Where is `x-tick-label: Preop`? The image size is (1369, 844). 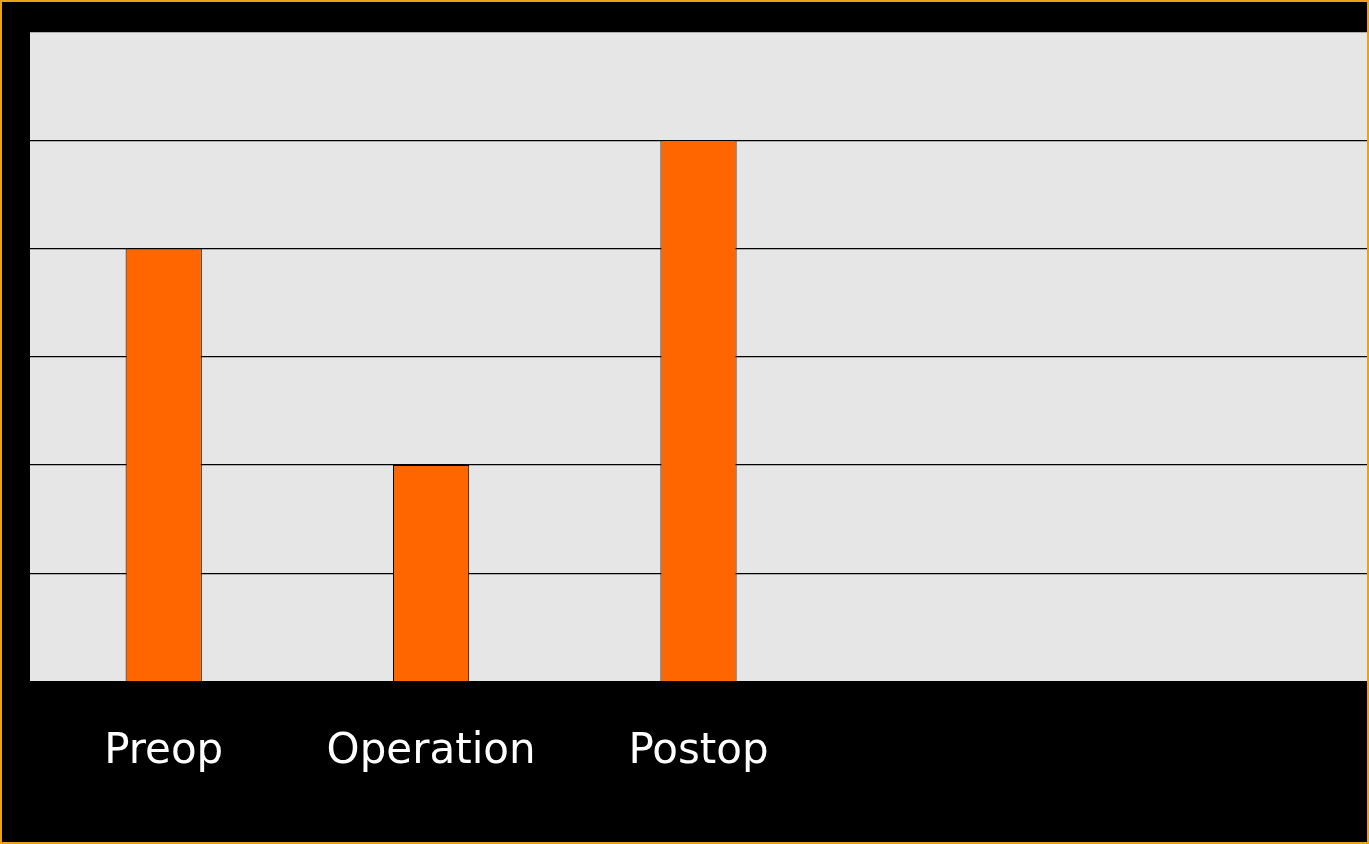 x-tick-label: Preop is located at coordinates (164, 748).